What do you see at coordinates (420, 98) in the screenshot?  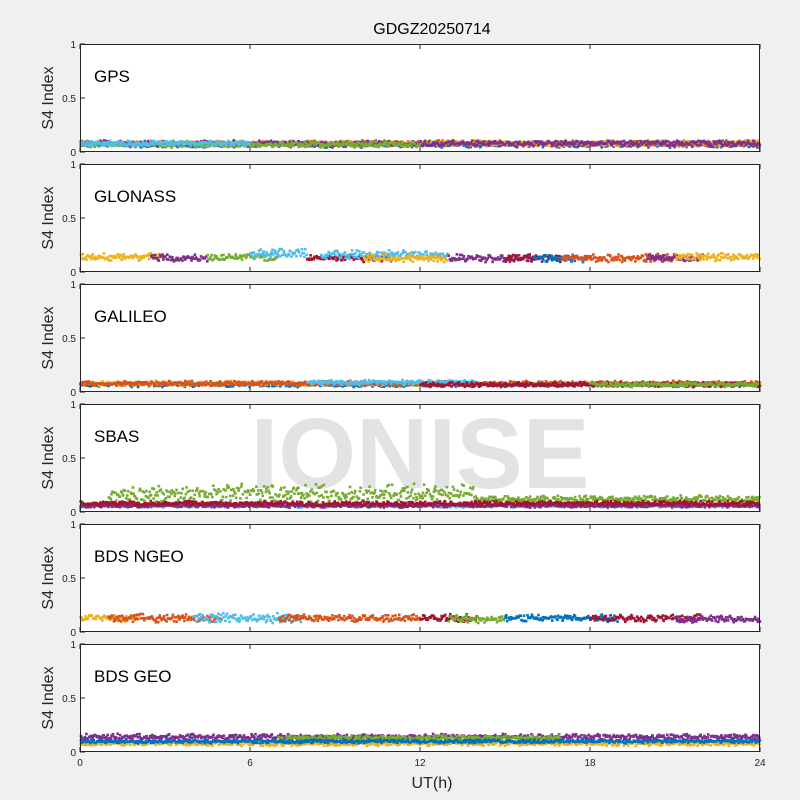 I see `axes-background` at bounding box center [420, 98].